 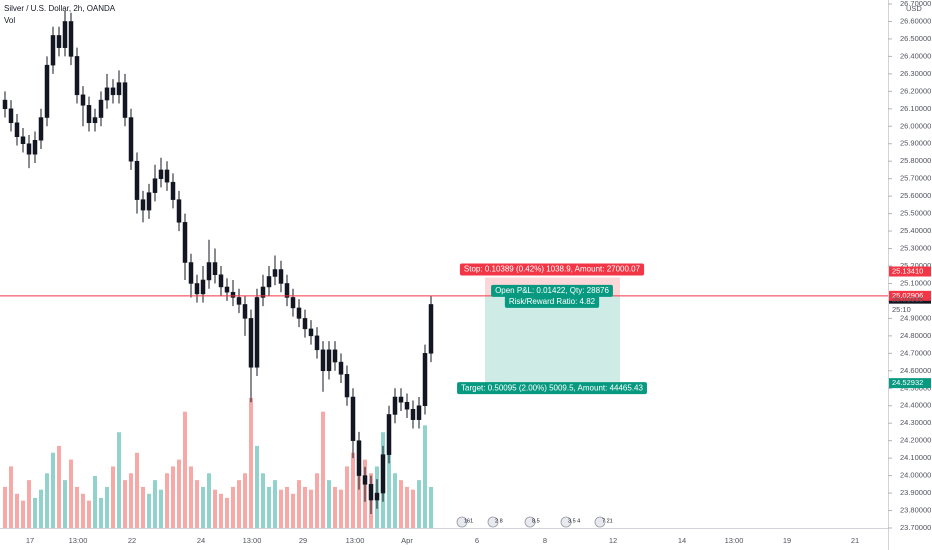 What do you see at coordinates (915, 457) in the screenshot?
I see `y-tick-label: 24.10000` at bounding box center [915, 457].